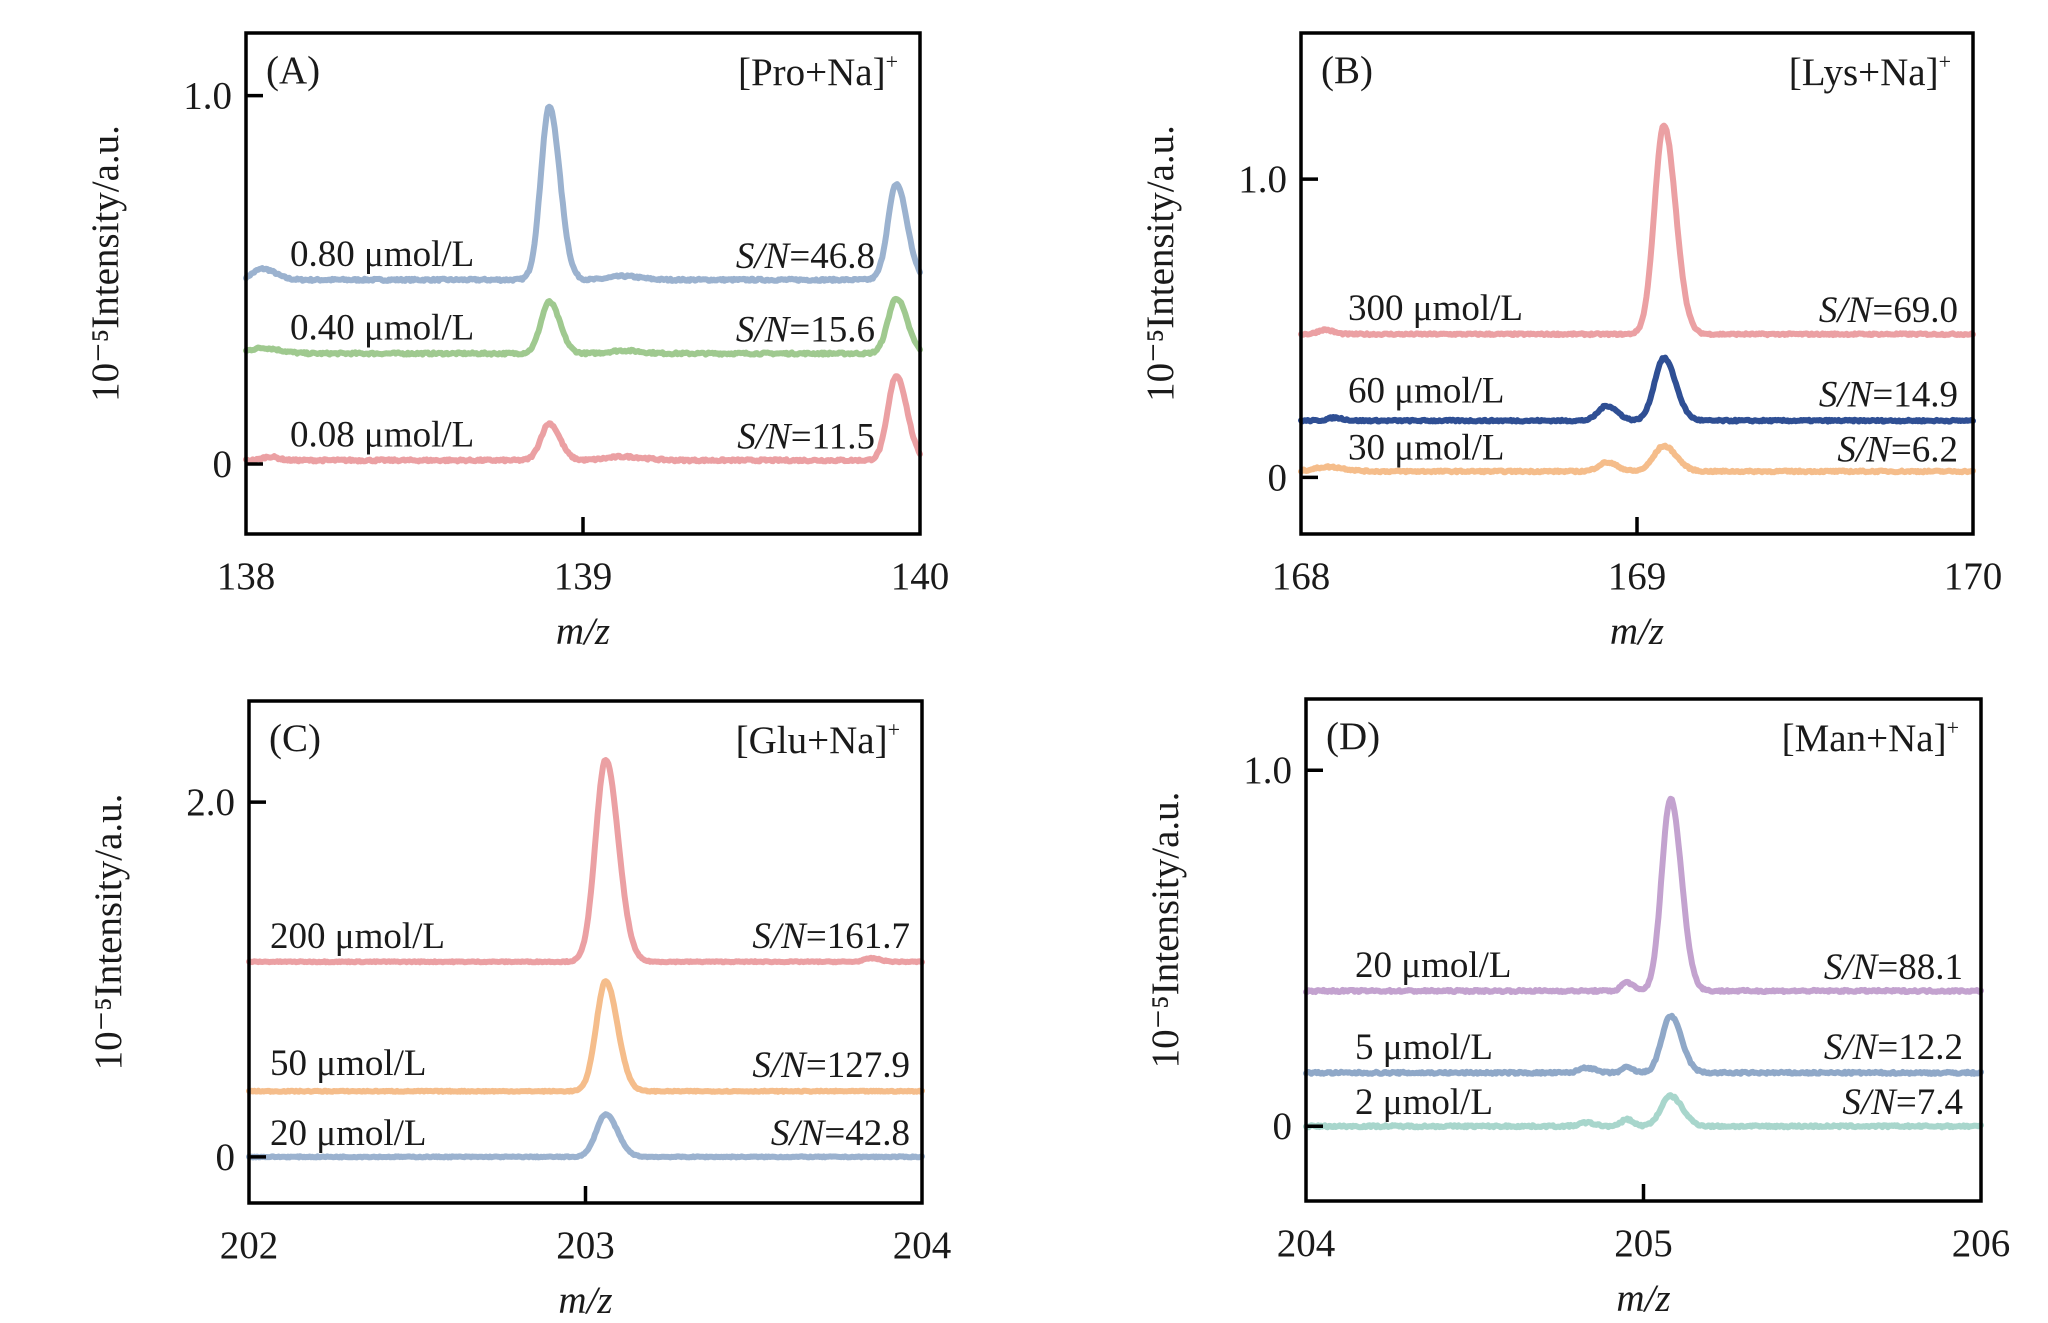  What do you see at coordinates (1637, 576) in the screenshot?
I see `x-tick-label: 169` at bounding box center [1637, 576].